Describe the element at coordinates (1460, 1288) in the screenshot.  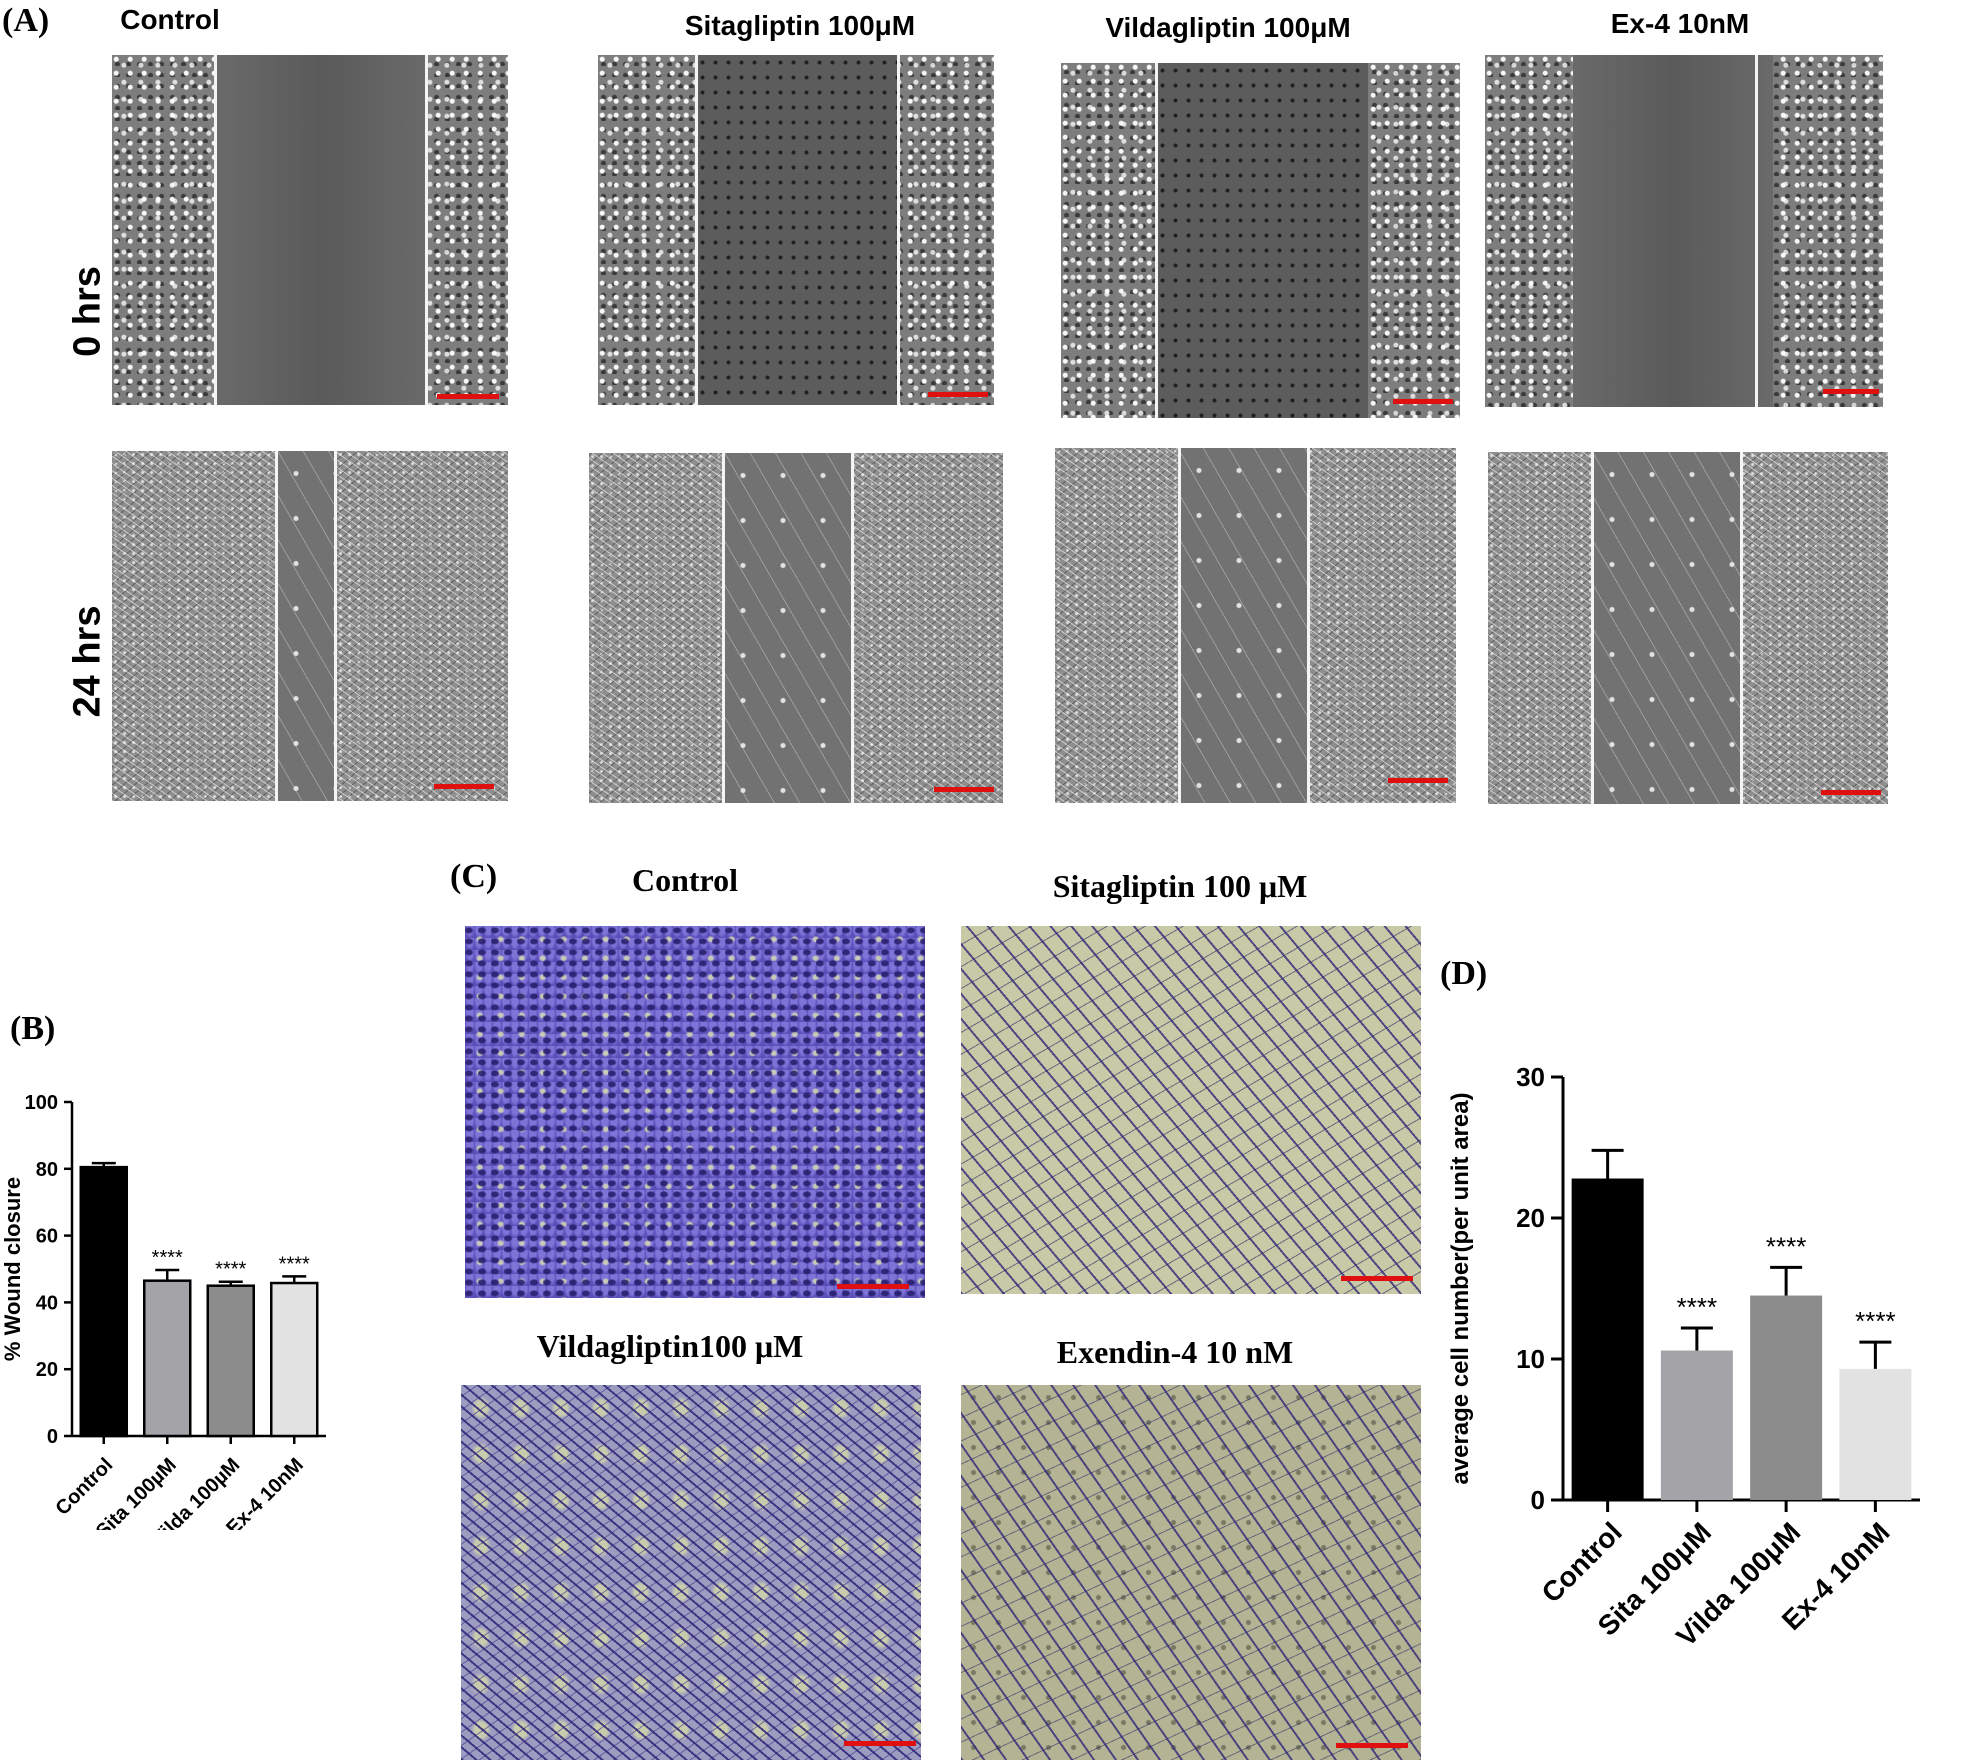
I see `y-axis-label: average cell number(per unit area)` at that location.